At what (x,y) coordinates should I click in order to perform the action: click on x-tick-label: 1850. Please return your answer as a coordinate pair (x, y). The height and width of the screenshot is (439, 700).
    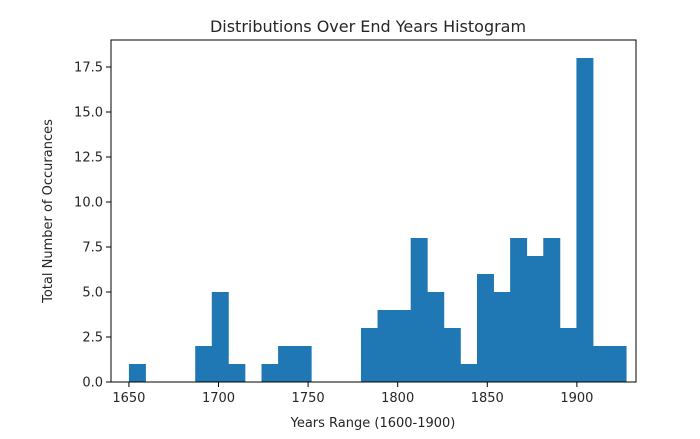
    Looking at the image, I should click on (487, 398).